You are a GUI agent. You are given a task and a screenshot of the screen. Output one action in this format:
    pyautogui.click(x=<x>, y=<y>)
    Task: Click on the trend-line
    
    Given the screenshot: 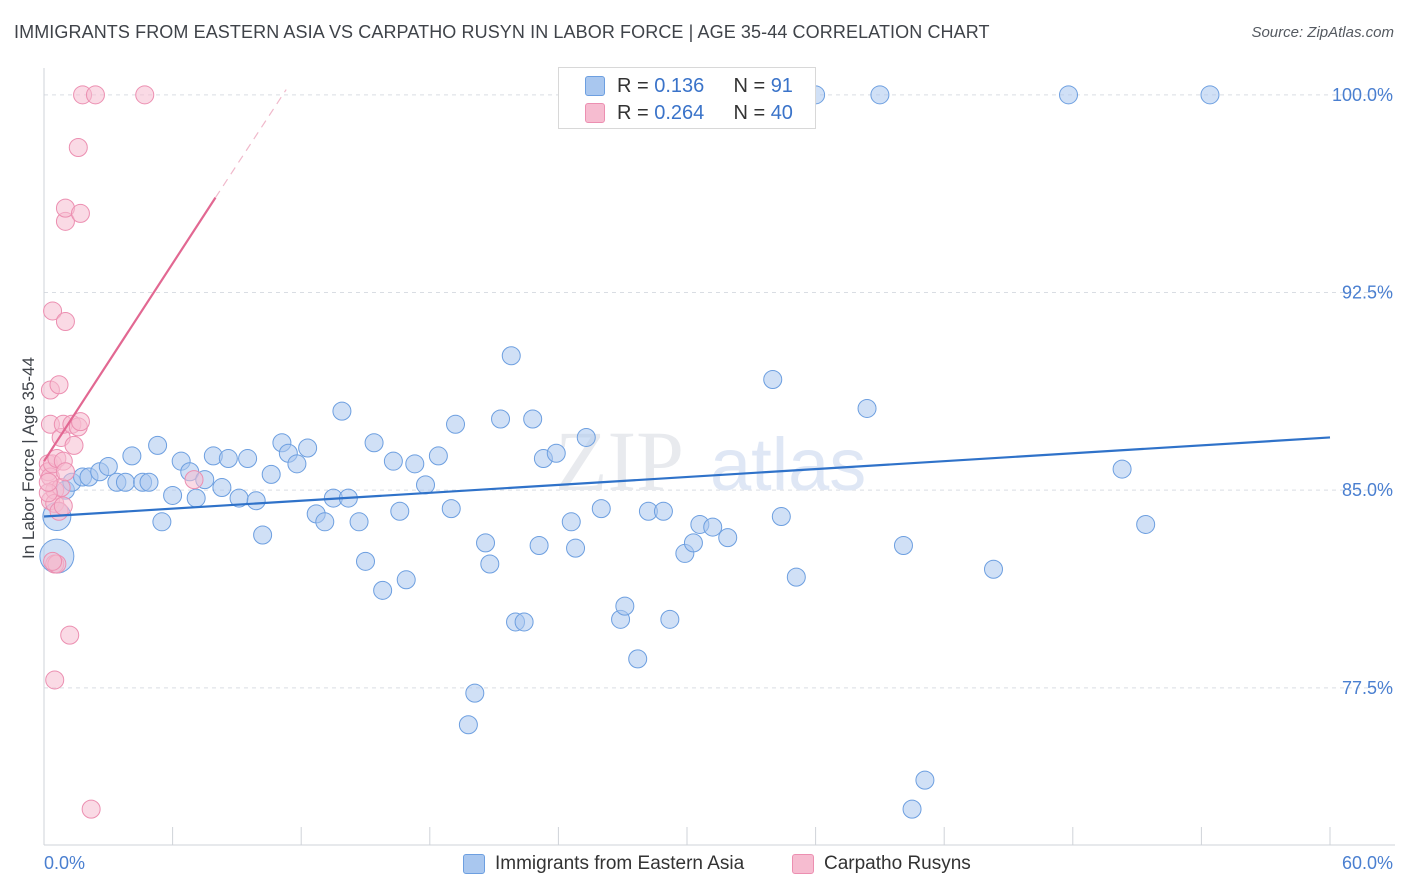 What is the action you would take?
    pyautogui.click(x=130, y=329)
    